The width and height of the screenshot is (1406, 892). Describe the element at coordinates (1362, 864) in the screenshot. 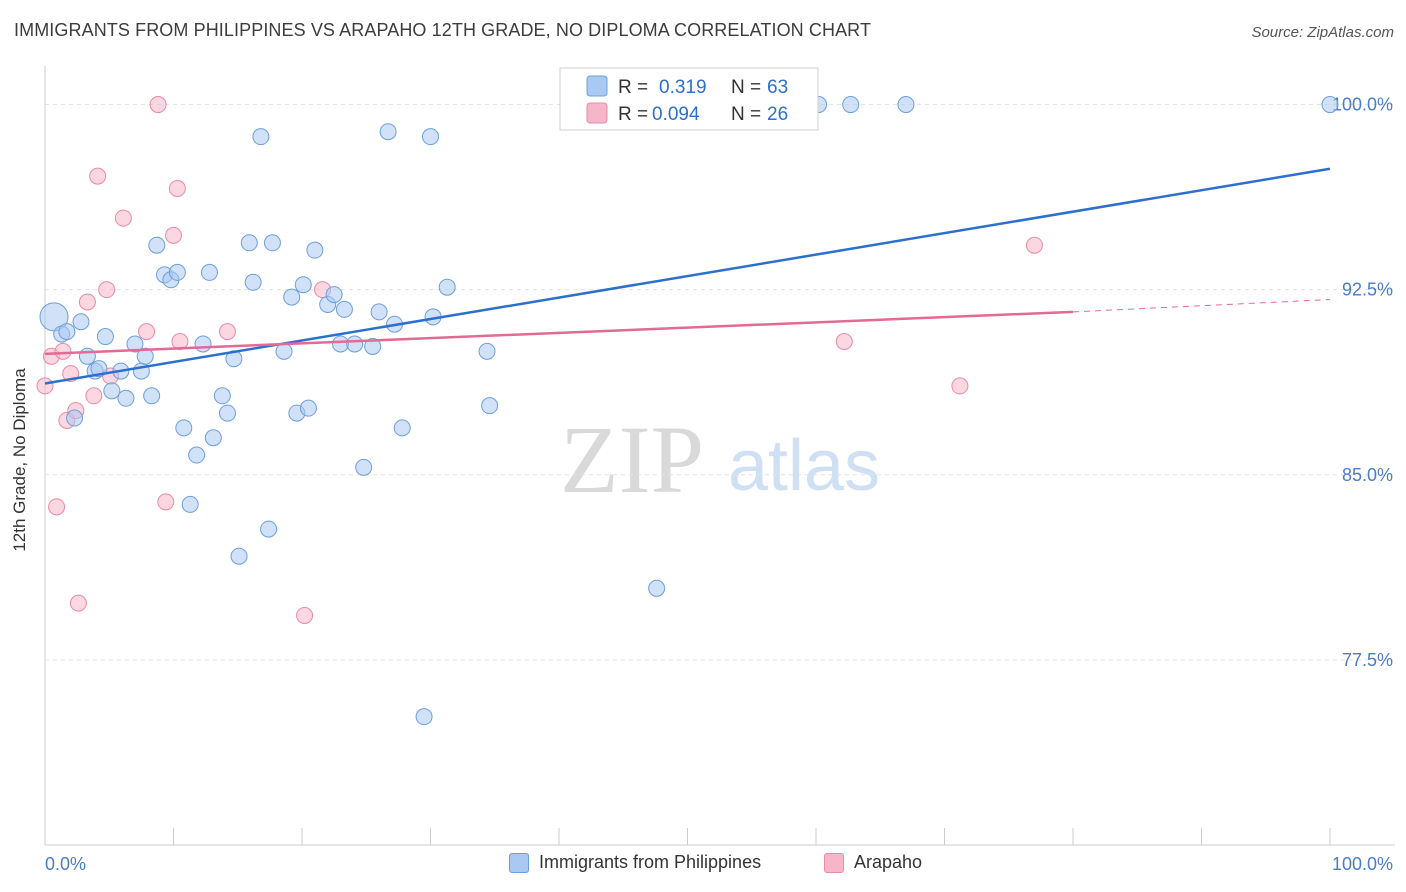

I see `x-tick-label-end: 100.0%` at that location.